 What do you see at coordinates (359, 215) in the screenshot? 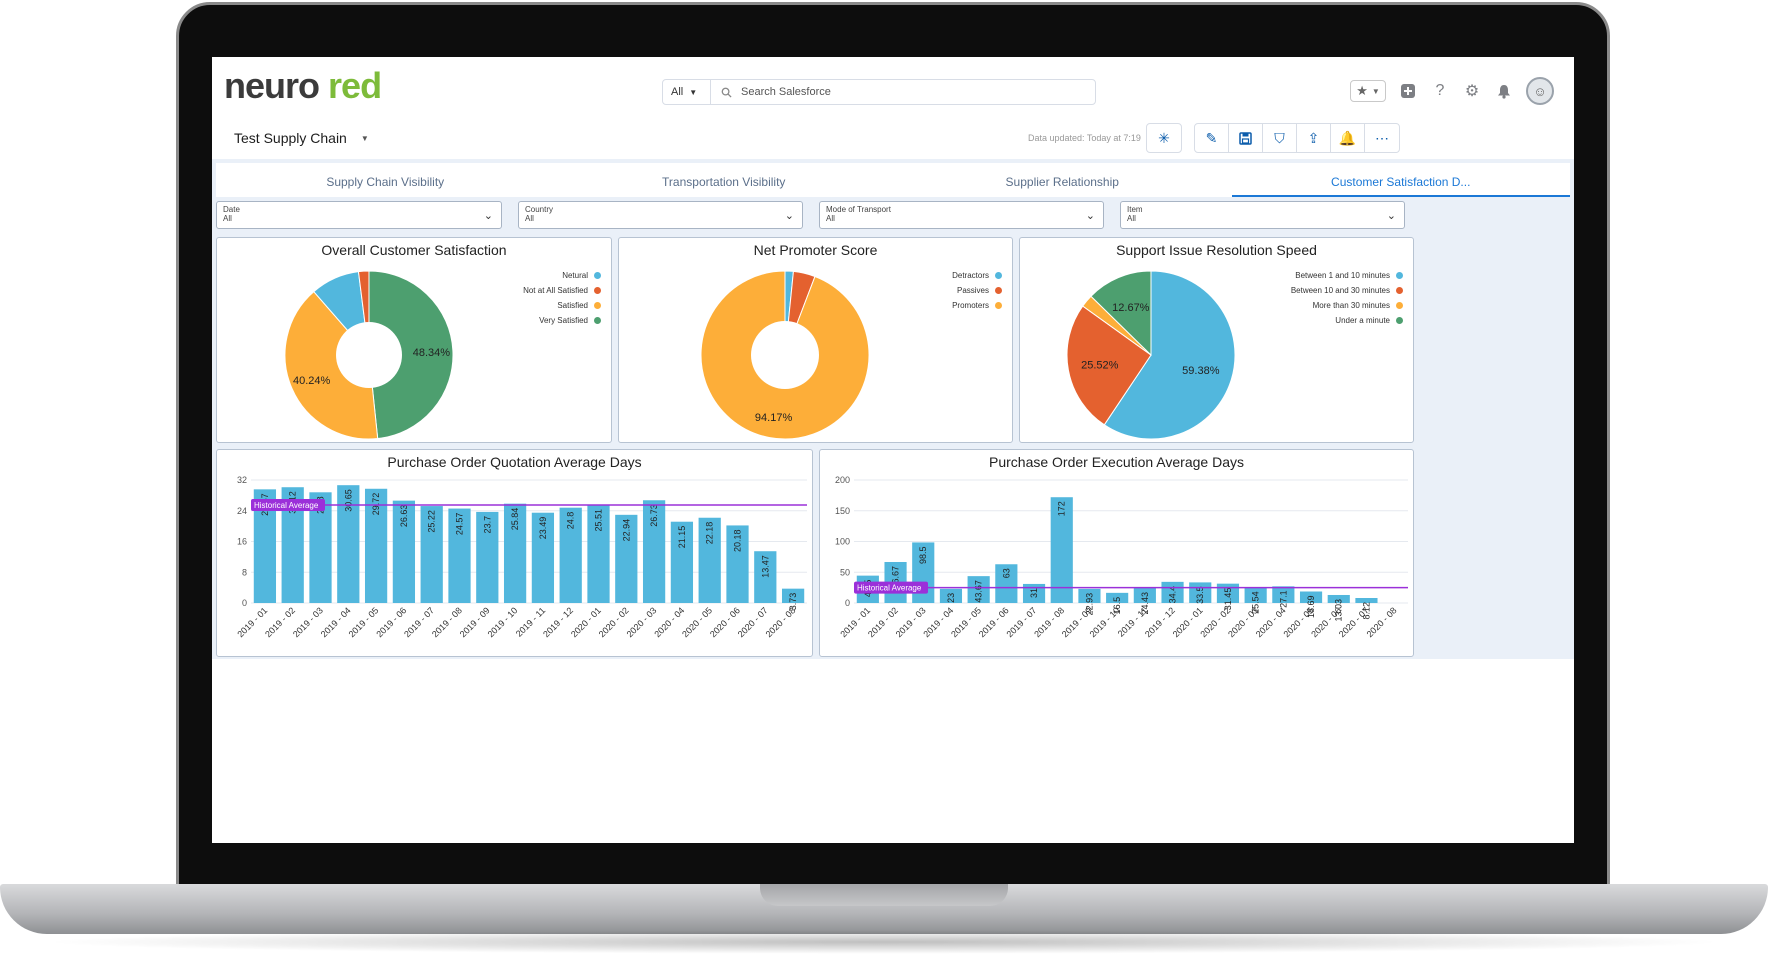
I see `filter-date: Date All ⌄` at bounding box center [359, 215].